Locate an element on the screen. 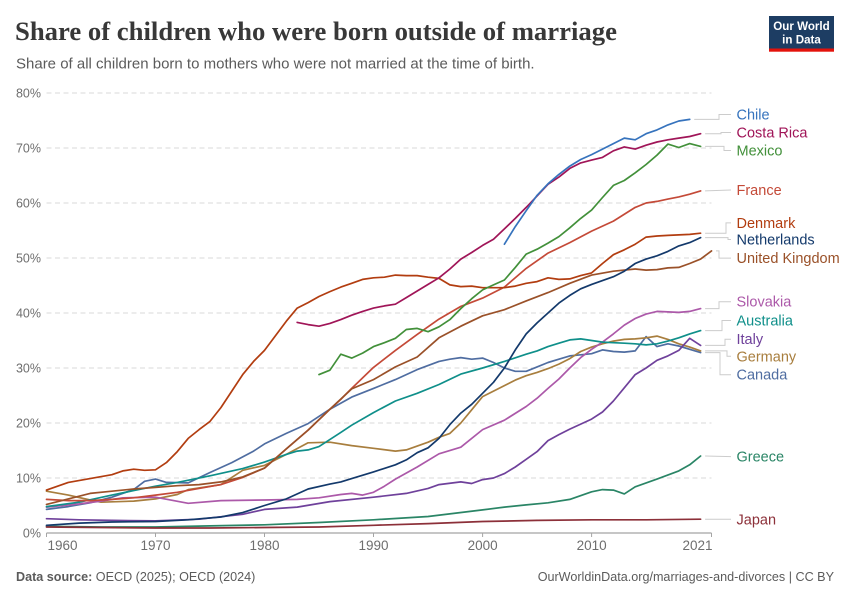 The height and width of the screenshot is (605, 850). svg-text: 70% is located at coordinates (28, 149).